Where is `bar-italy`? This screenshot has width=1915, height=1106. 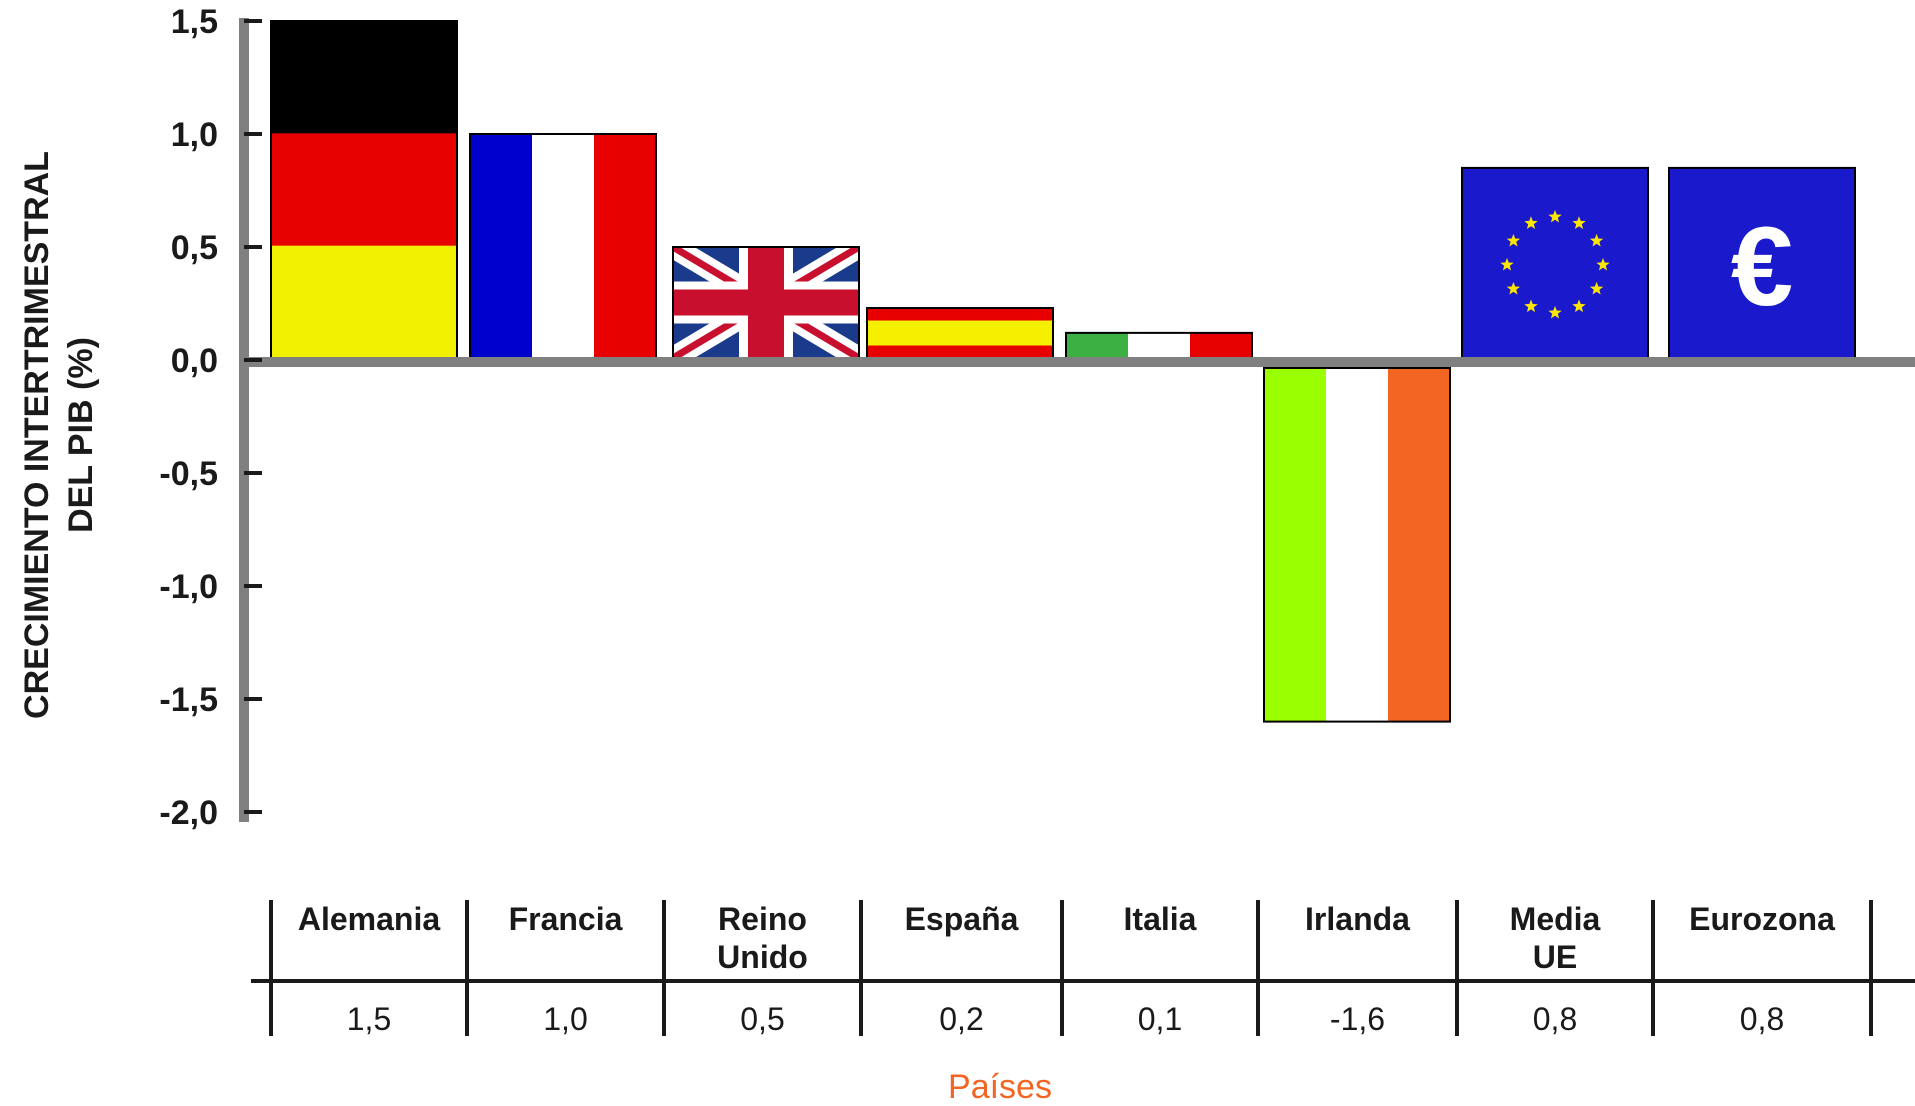 bar-italy is located at coordinates (1159, 345).